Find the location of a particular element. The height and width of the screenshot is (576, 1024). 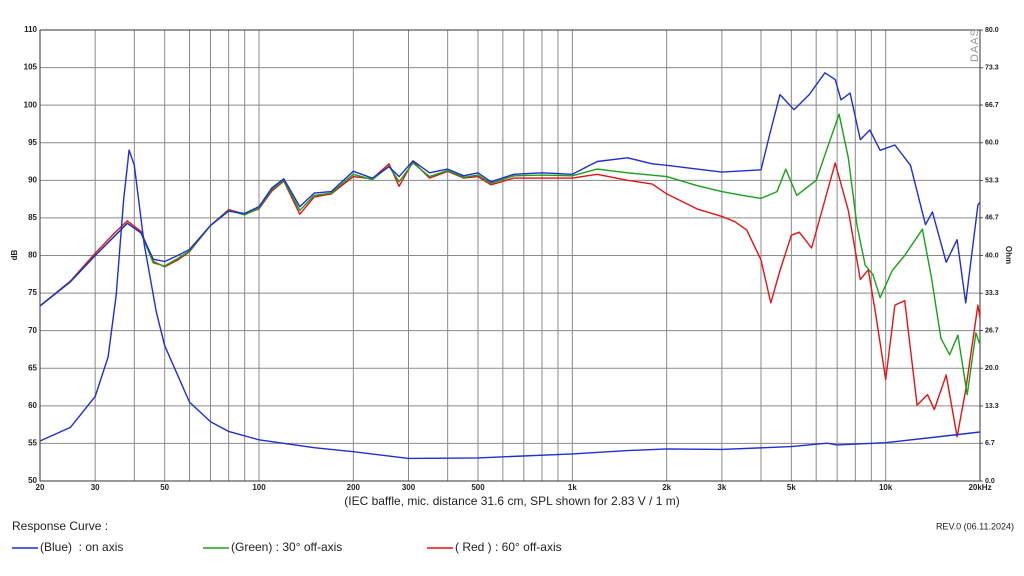

revision: REV.0 (06.11.2024) is located at coordinates (975, 526).